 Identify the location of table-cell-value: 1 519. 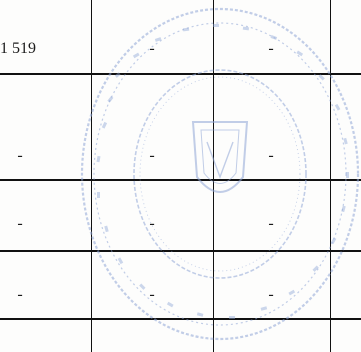
(18, 48).